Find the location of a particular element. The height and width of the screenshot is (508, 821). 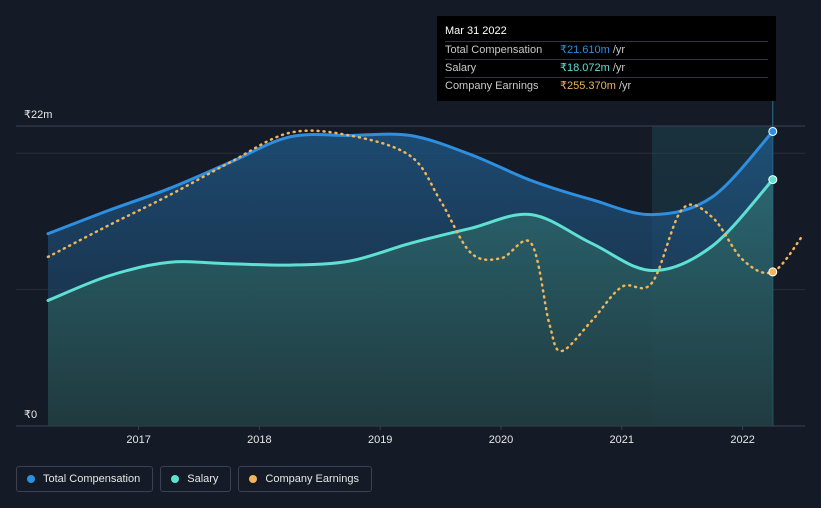

x-axis: 2017 2018 2019 2020 2021 2022 is located at coordinates (440, 436).